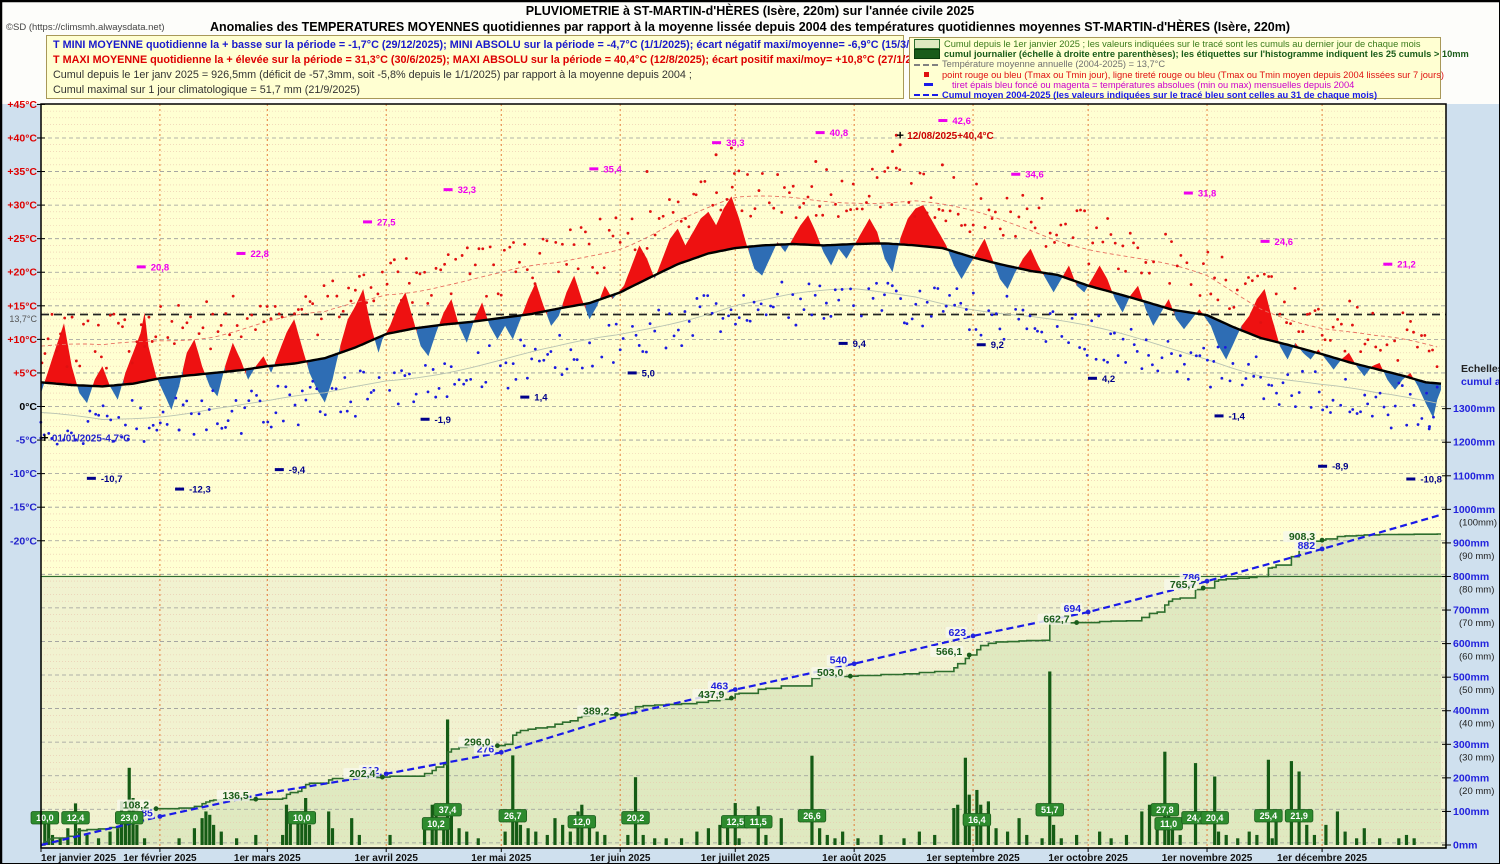 Image resolution: width=1500 pixels, height=864 pixels. Describe the element at coordinates (928, 85) in the screenshot. I see `blue-dash-icon` at that location.